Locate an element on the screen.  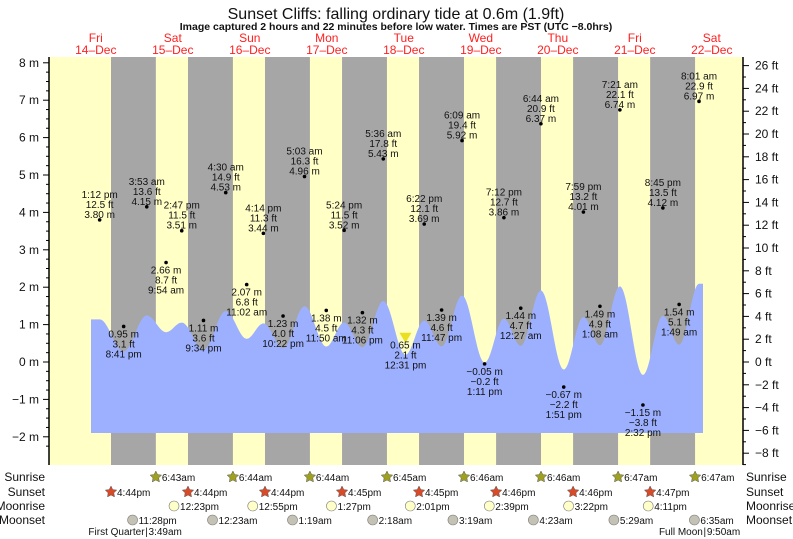
y-tick-label-m: 0 m is located at coordinates (29, 362).